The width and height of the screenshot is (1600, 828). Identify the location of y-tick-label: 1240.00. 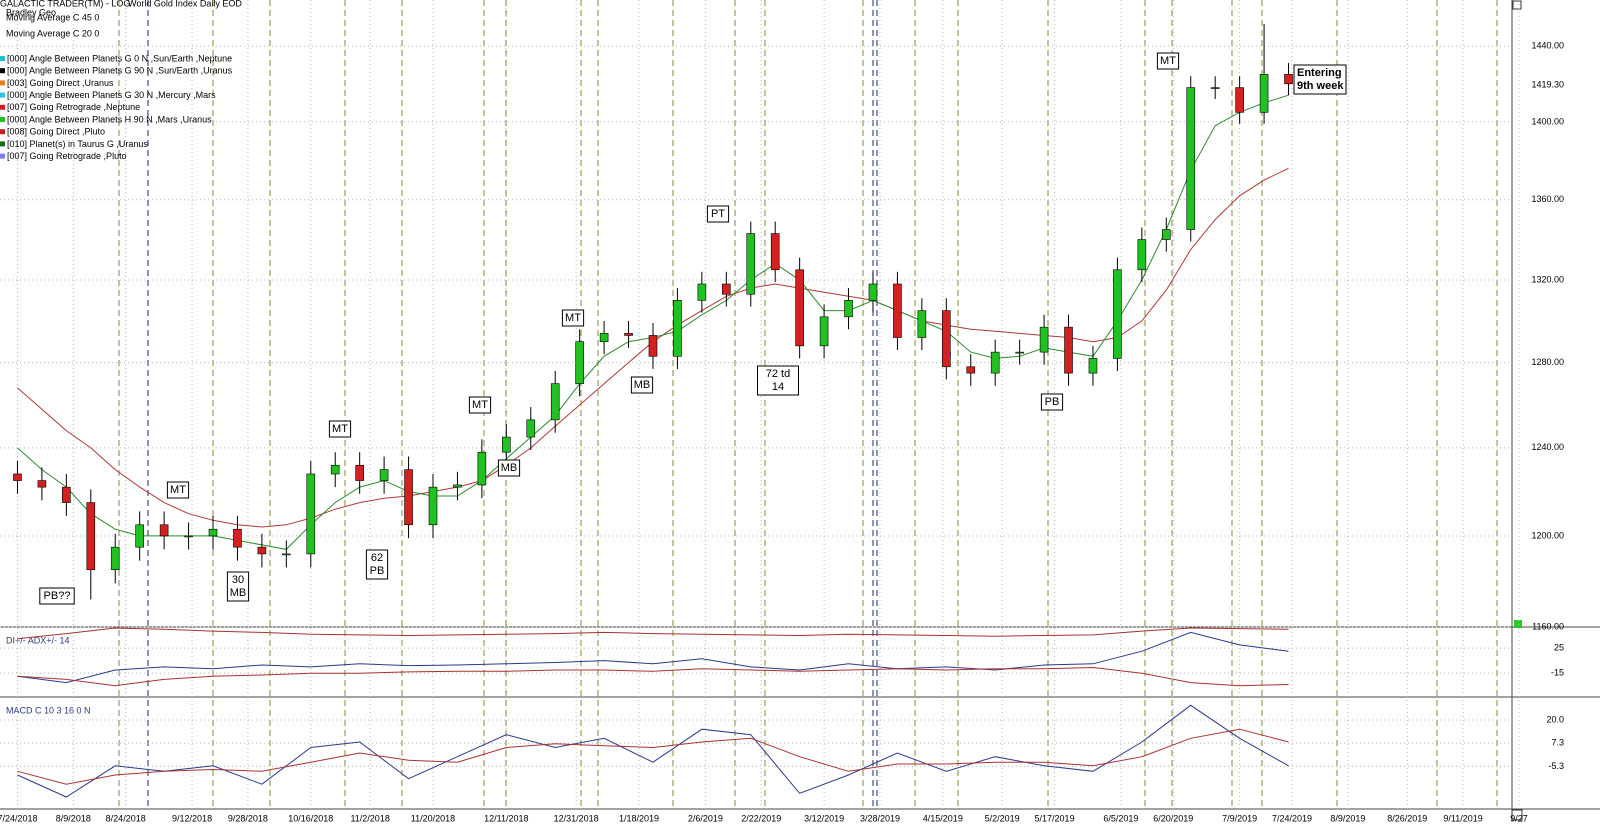
(1547, 447).